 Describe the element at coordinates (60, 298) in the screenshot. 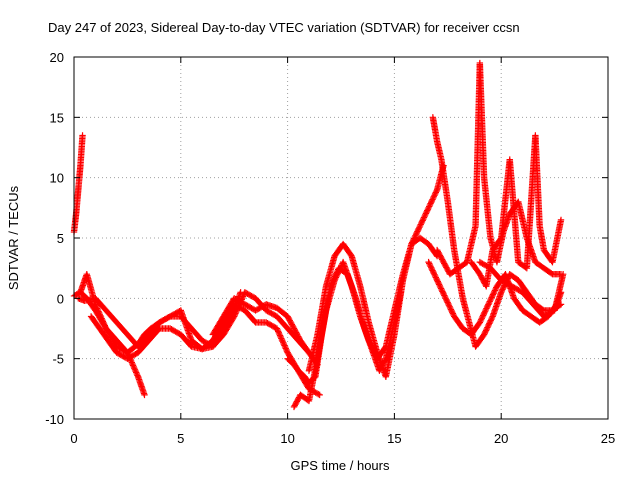

I see `y-tick-label: 0` at that location.